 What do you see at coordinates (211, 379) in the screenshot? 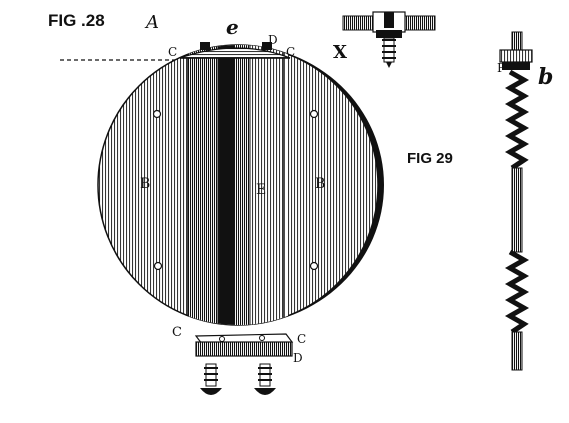
I see `screw-left` at bounding box center [211, 379].